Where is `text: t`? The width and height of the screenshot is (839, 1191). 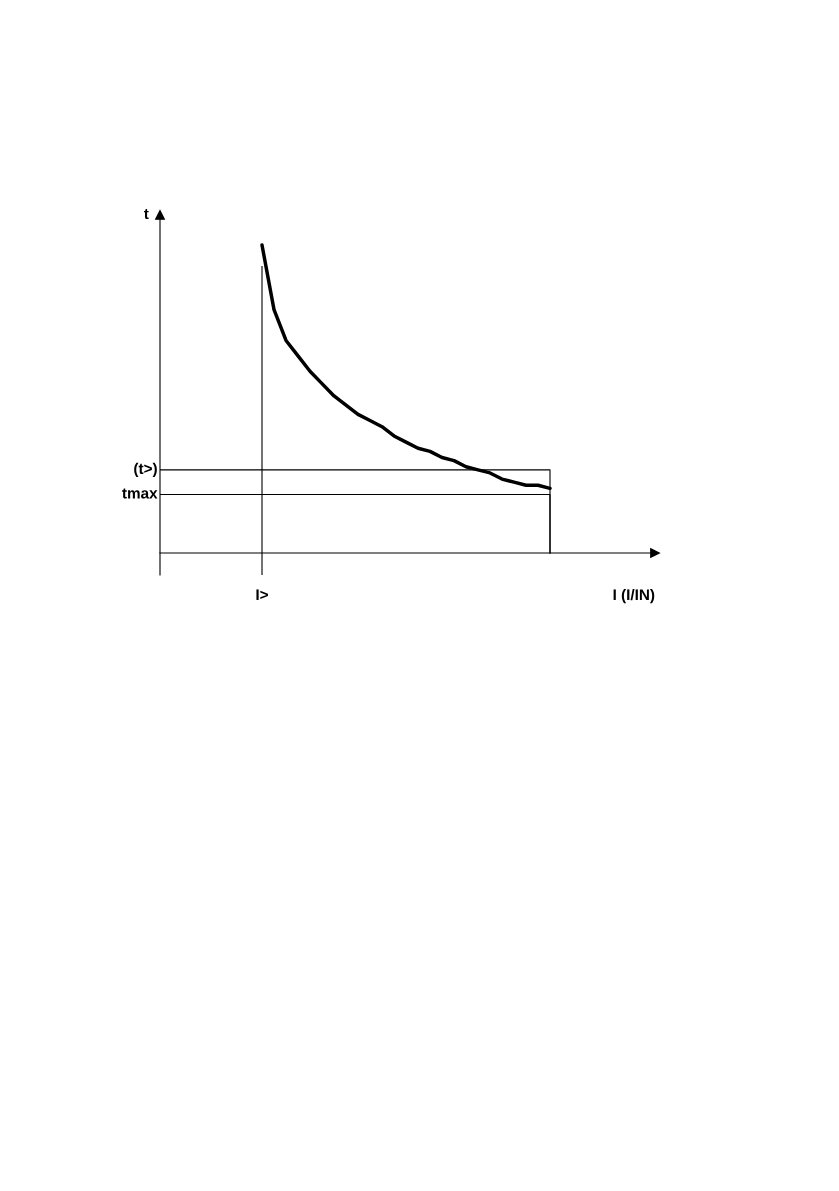
text: t is located at coordinates (146, 214).